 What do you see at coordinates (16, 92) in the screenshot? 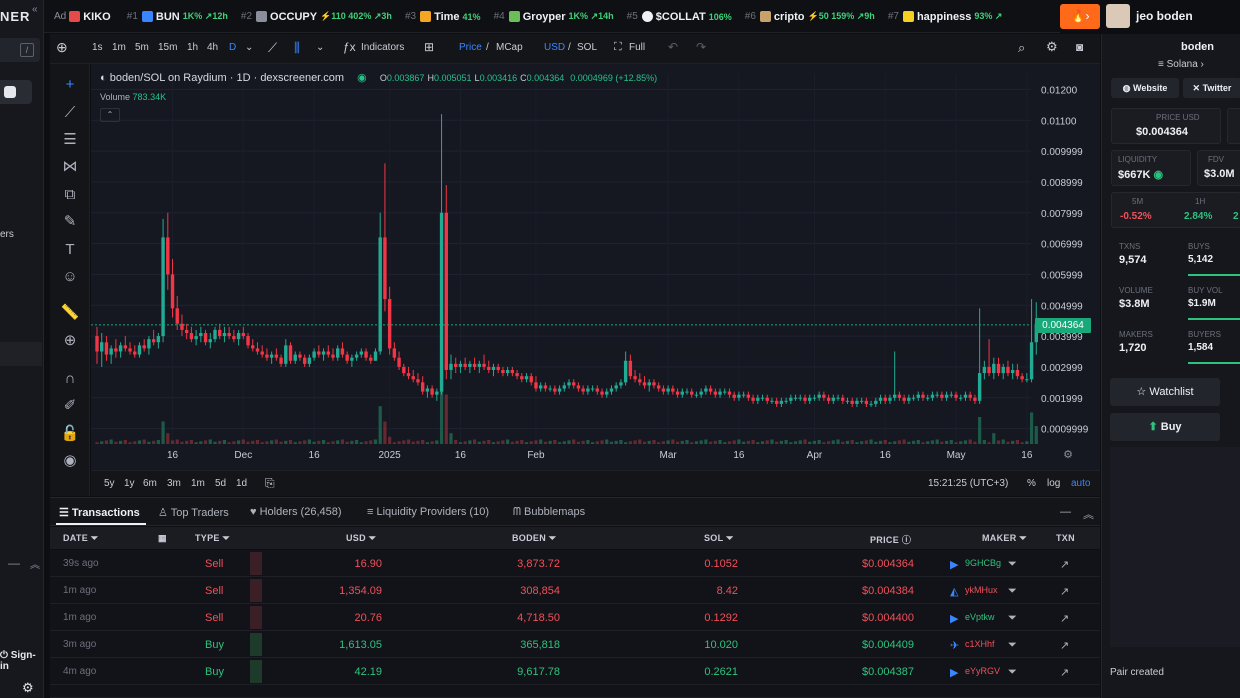
I see `sidebar-item-active` at bounding box center [16, 92].